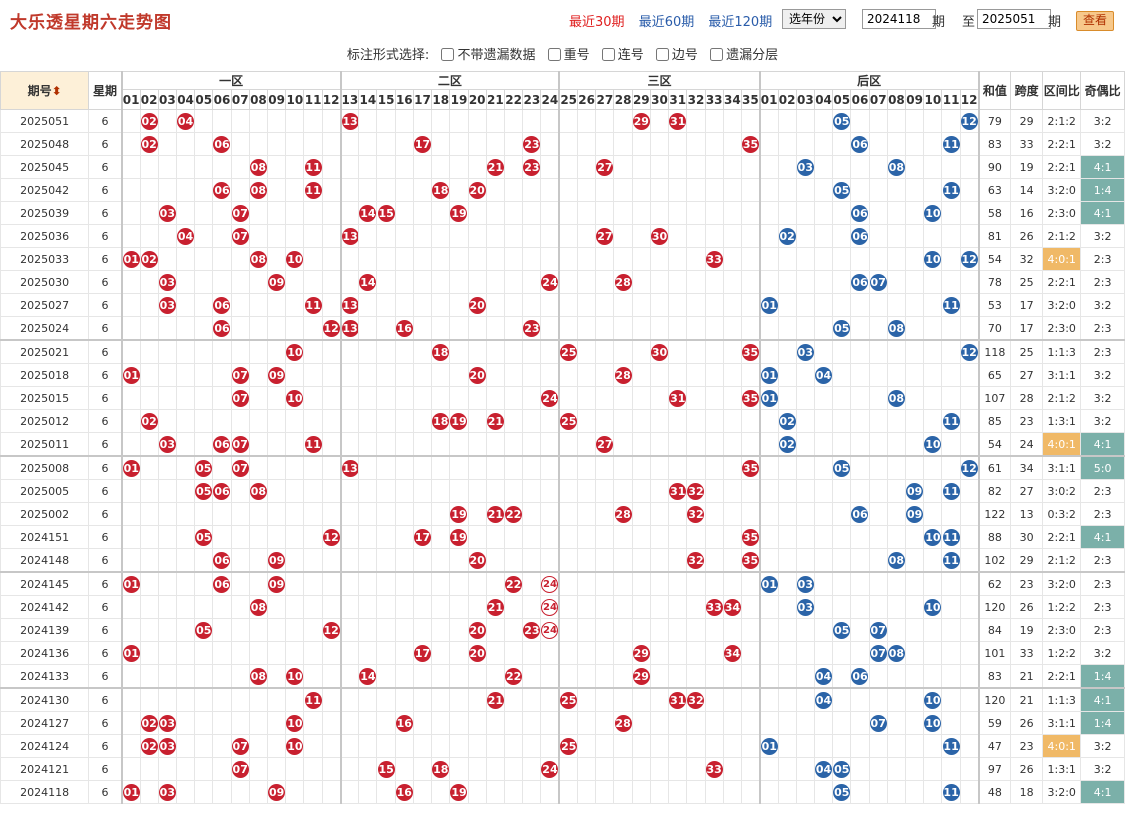 This screenshot has width=1125, height=828. I want to click on option-edge: 边号, so click(676, 55).